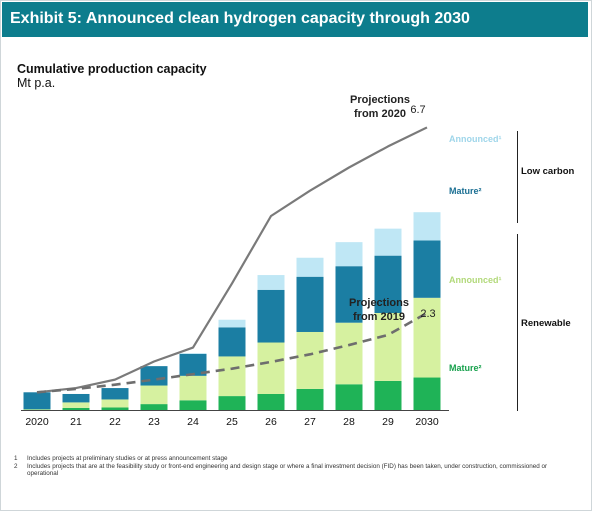 The height and width of the screenshot is (511, 592). Describe the element at coordinates (112, 69) in the screenshot. I see `chart-subtitle: Cumulative production capacity` at that location.